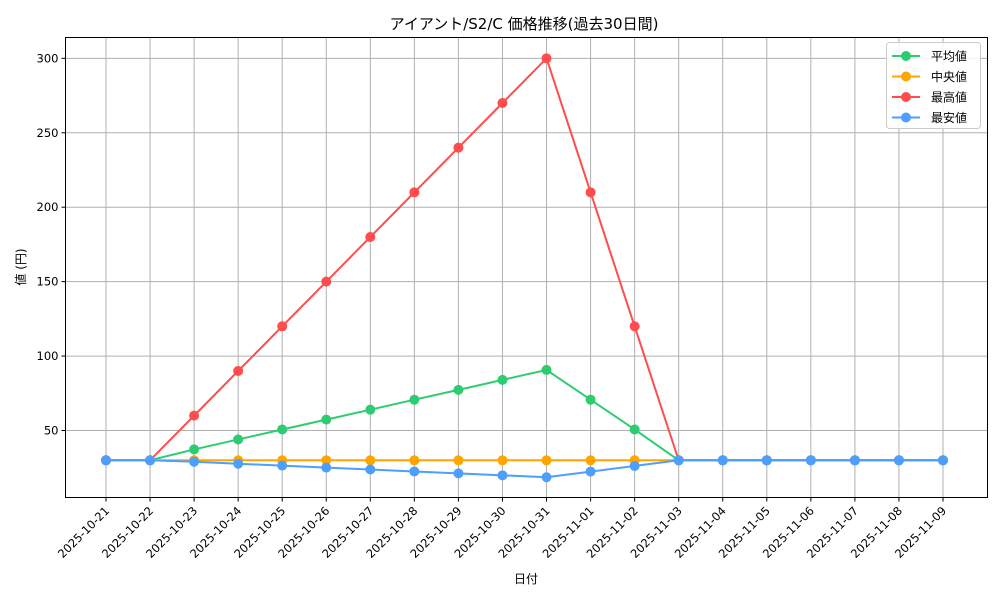 The width and height of the screenshot is (1000, 600). I want to click on y-tick-label: 250, so click(48, 133).